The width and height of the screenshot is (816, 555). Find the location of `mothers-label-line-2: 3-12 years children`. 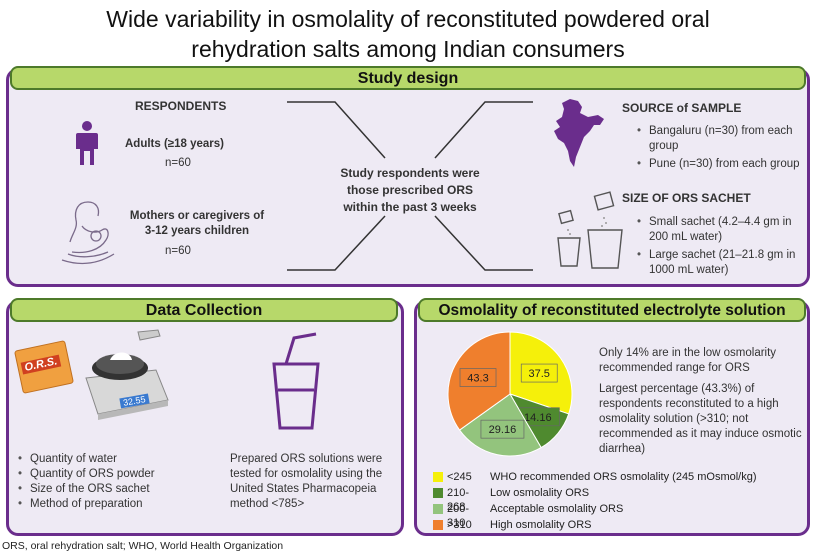

mothers-label-line-2: 3-12 years children is located at coordinates (197, 231).